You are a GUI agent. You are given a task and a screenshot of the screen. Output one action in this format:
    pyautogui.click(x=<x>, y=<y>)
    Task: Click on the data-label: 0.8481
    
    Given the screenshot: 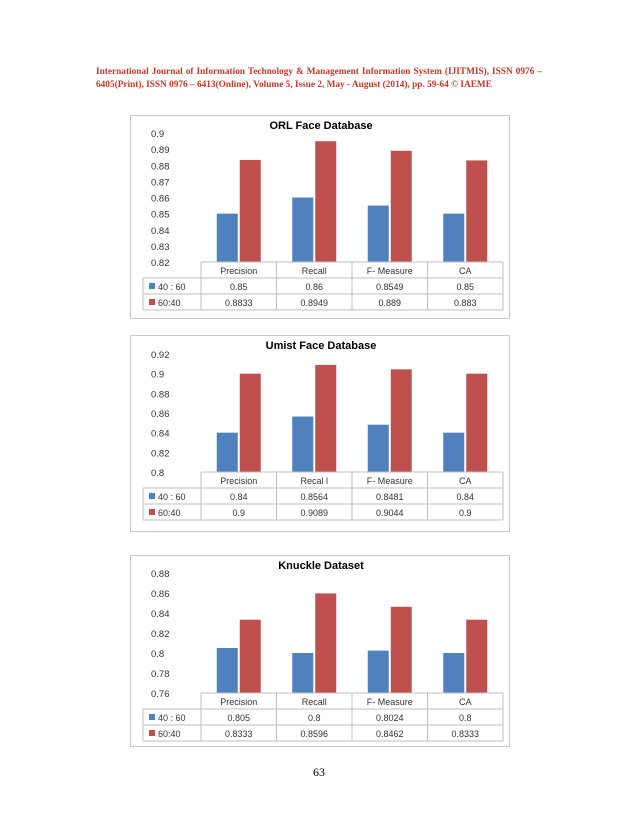 What is the action you would take?
    pyautogui.click(x=390, y=497)
    